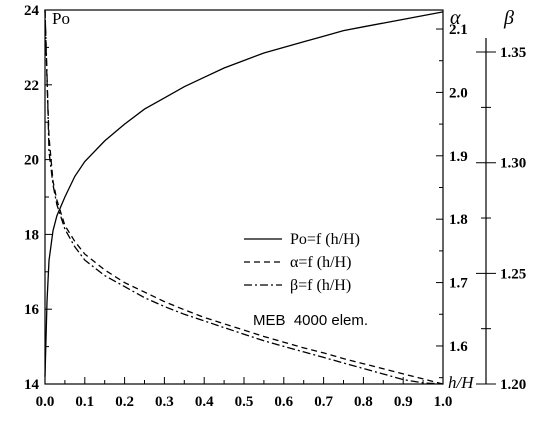  What do you see at coordinates (443, 402) in the screenshot?
I see `x-tick-label: 1.0` at bounding box center [443, 402].